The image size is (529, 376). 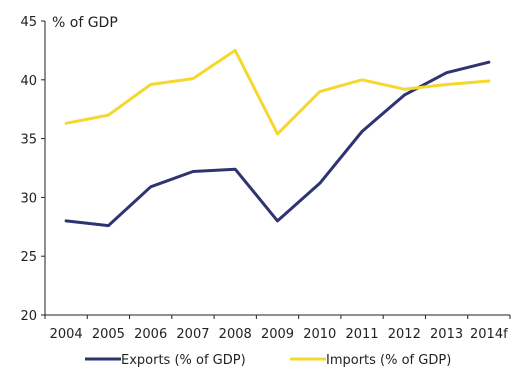 What do you see at coordinates (404, 334) in the screenshot?
I see `x-tick-label: 2012` at bounding box center [404, 334].